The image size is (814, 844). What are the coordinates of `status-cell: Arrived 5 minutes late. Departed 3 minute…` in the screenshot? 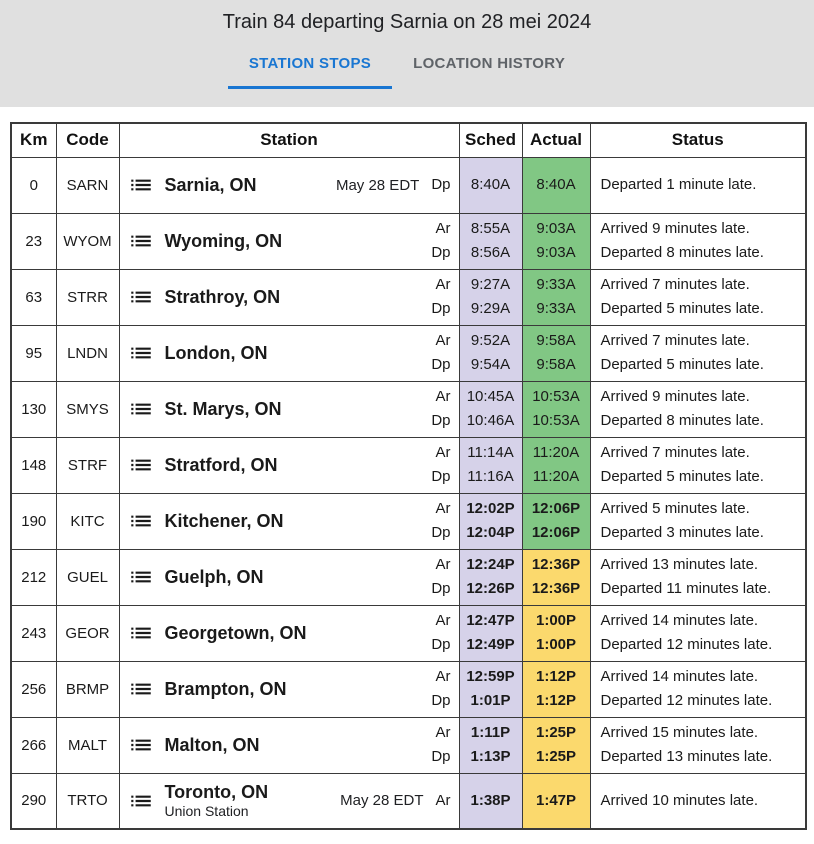 It's located at (698, 521).